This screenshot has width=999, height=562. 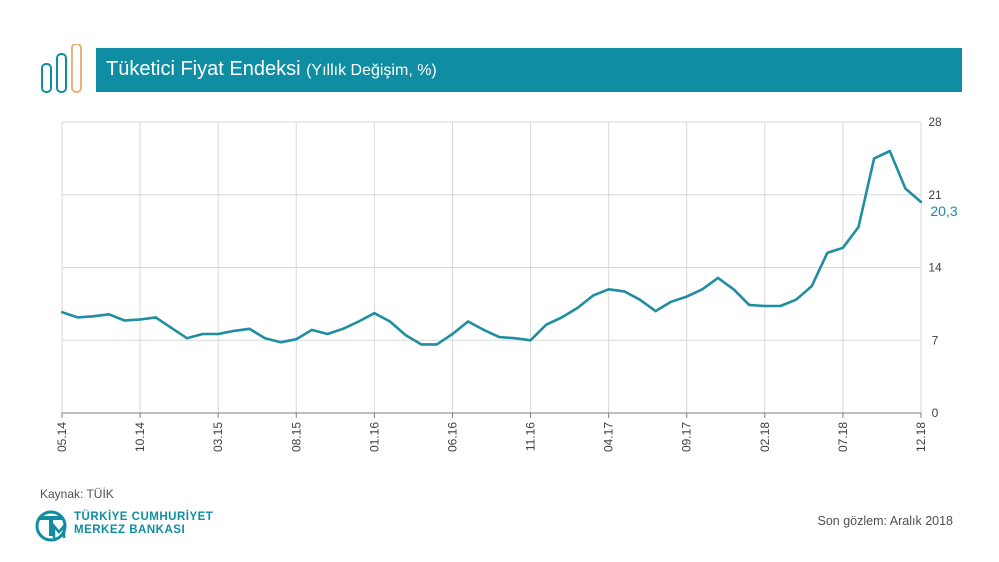 What do you see at coordinates (765, 437) in the screenshot?
I see `x-tick-label: 02.18` at bounding box center [765, 437].